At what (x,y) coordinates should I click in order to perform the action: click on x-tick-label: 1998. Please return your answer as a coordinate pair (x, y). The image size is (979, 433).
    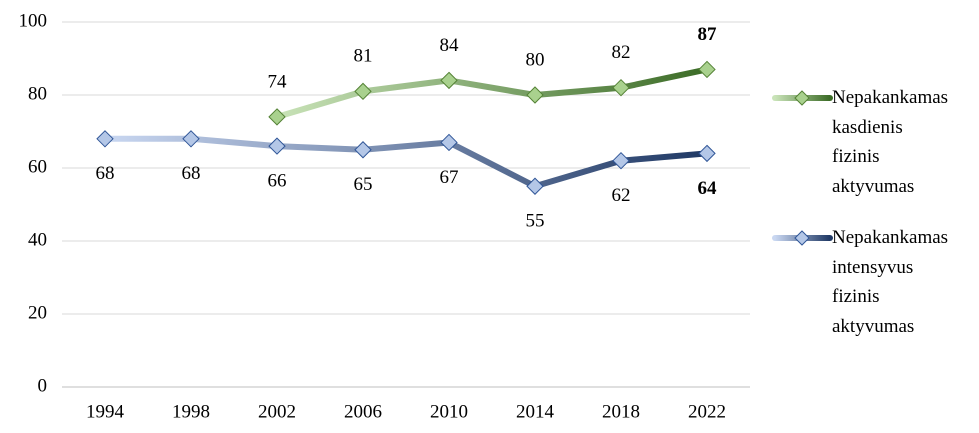
    Looking at the image, I should click on (191, 411).